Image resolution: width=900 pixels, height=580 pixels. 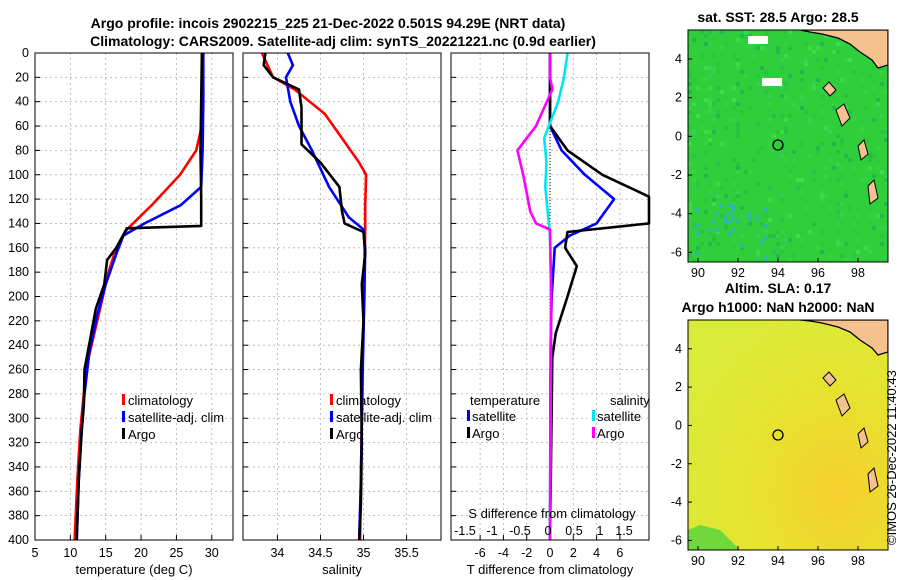 I want to click on x2-tick-label: -1.5, so click(x=465, y=531).